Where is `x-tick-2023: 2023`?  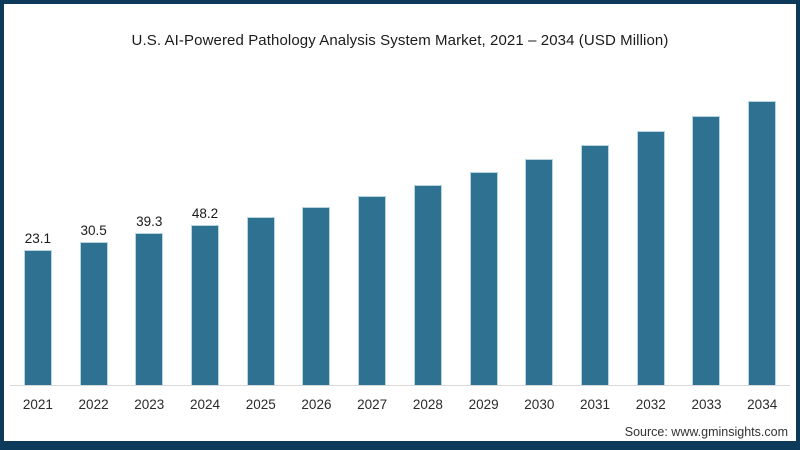
x-tick-2023: 2023 is located at coordinates (149, 404).